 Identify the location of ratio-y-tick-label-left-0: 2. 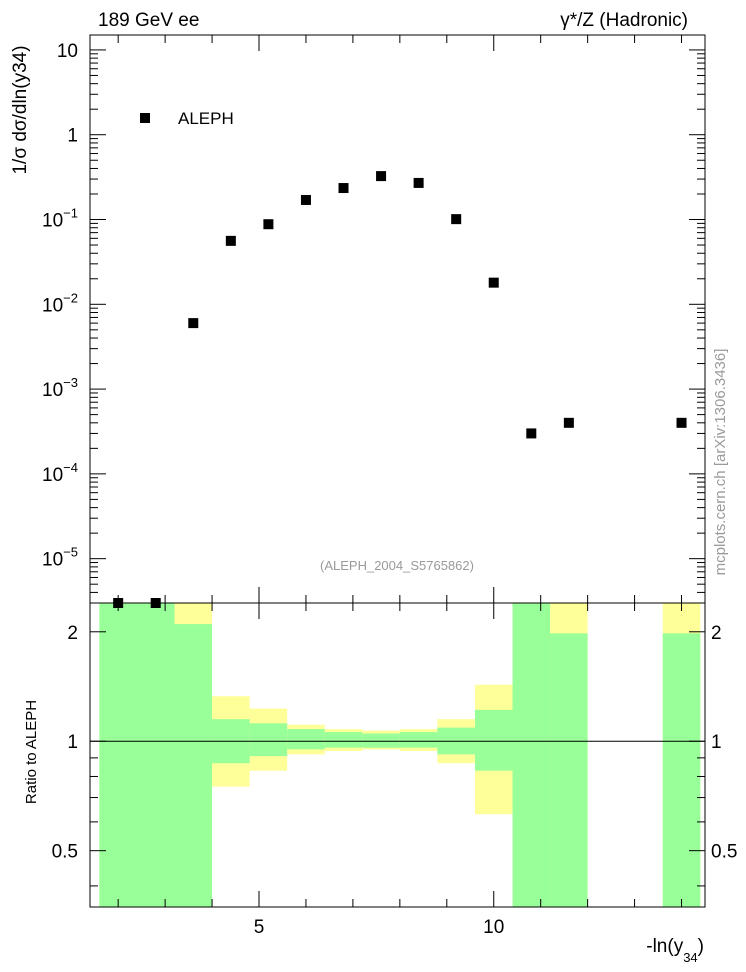
(72, 633).